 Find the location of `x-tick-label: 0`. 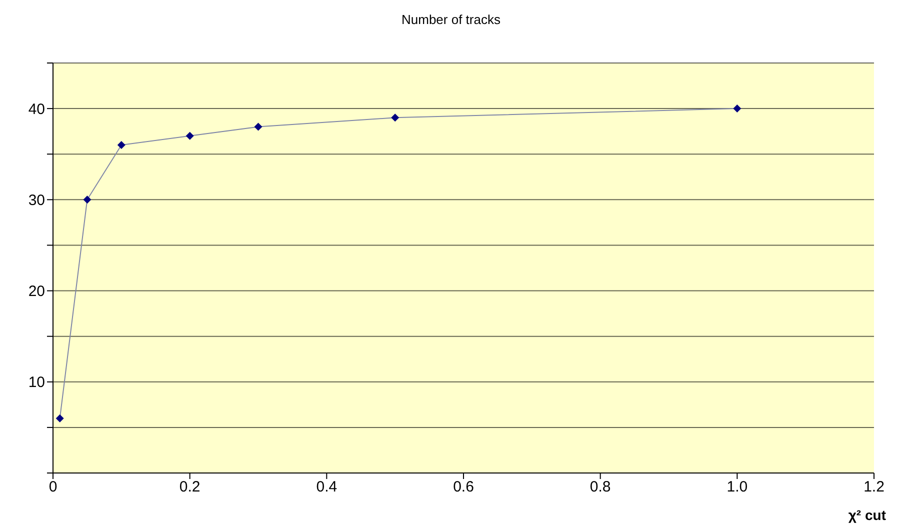

x-tick-label: 0 is located at coordinates (53, 487).